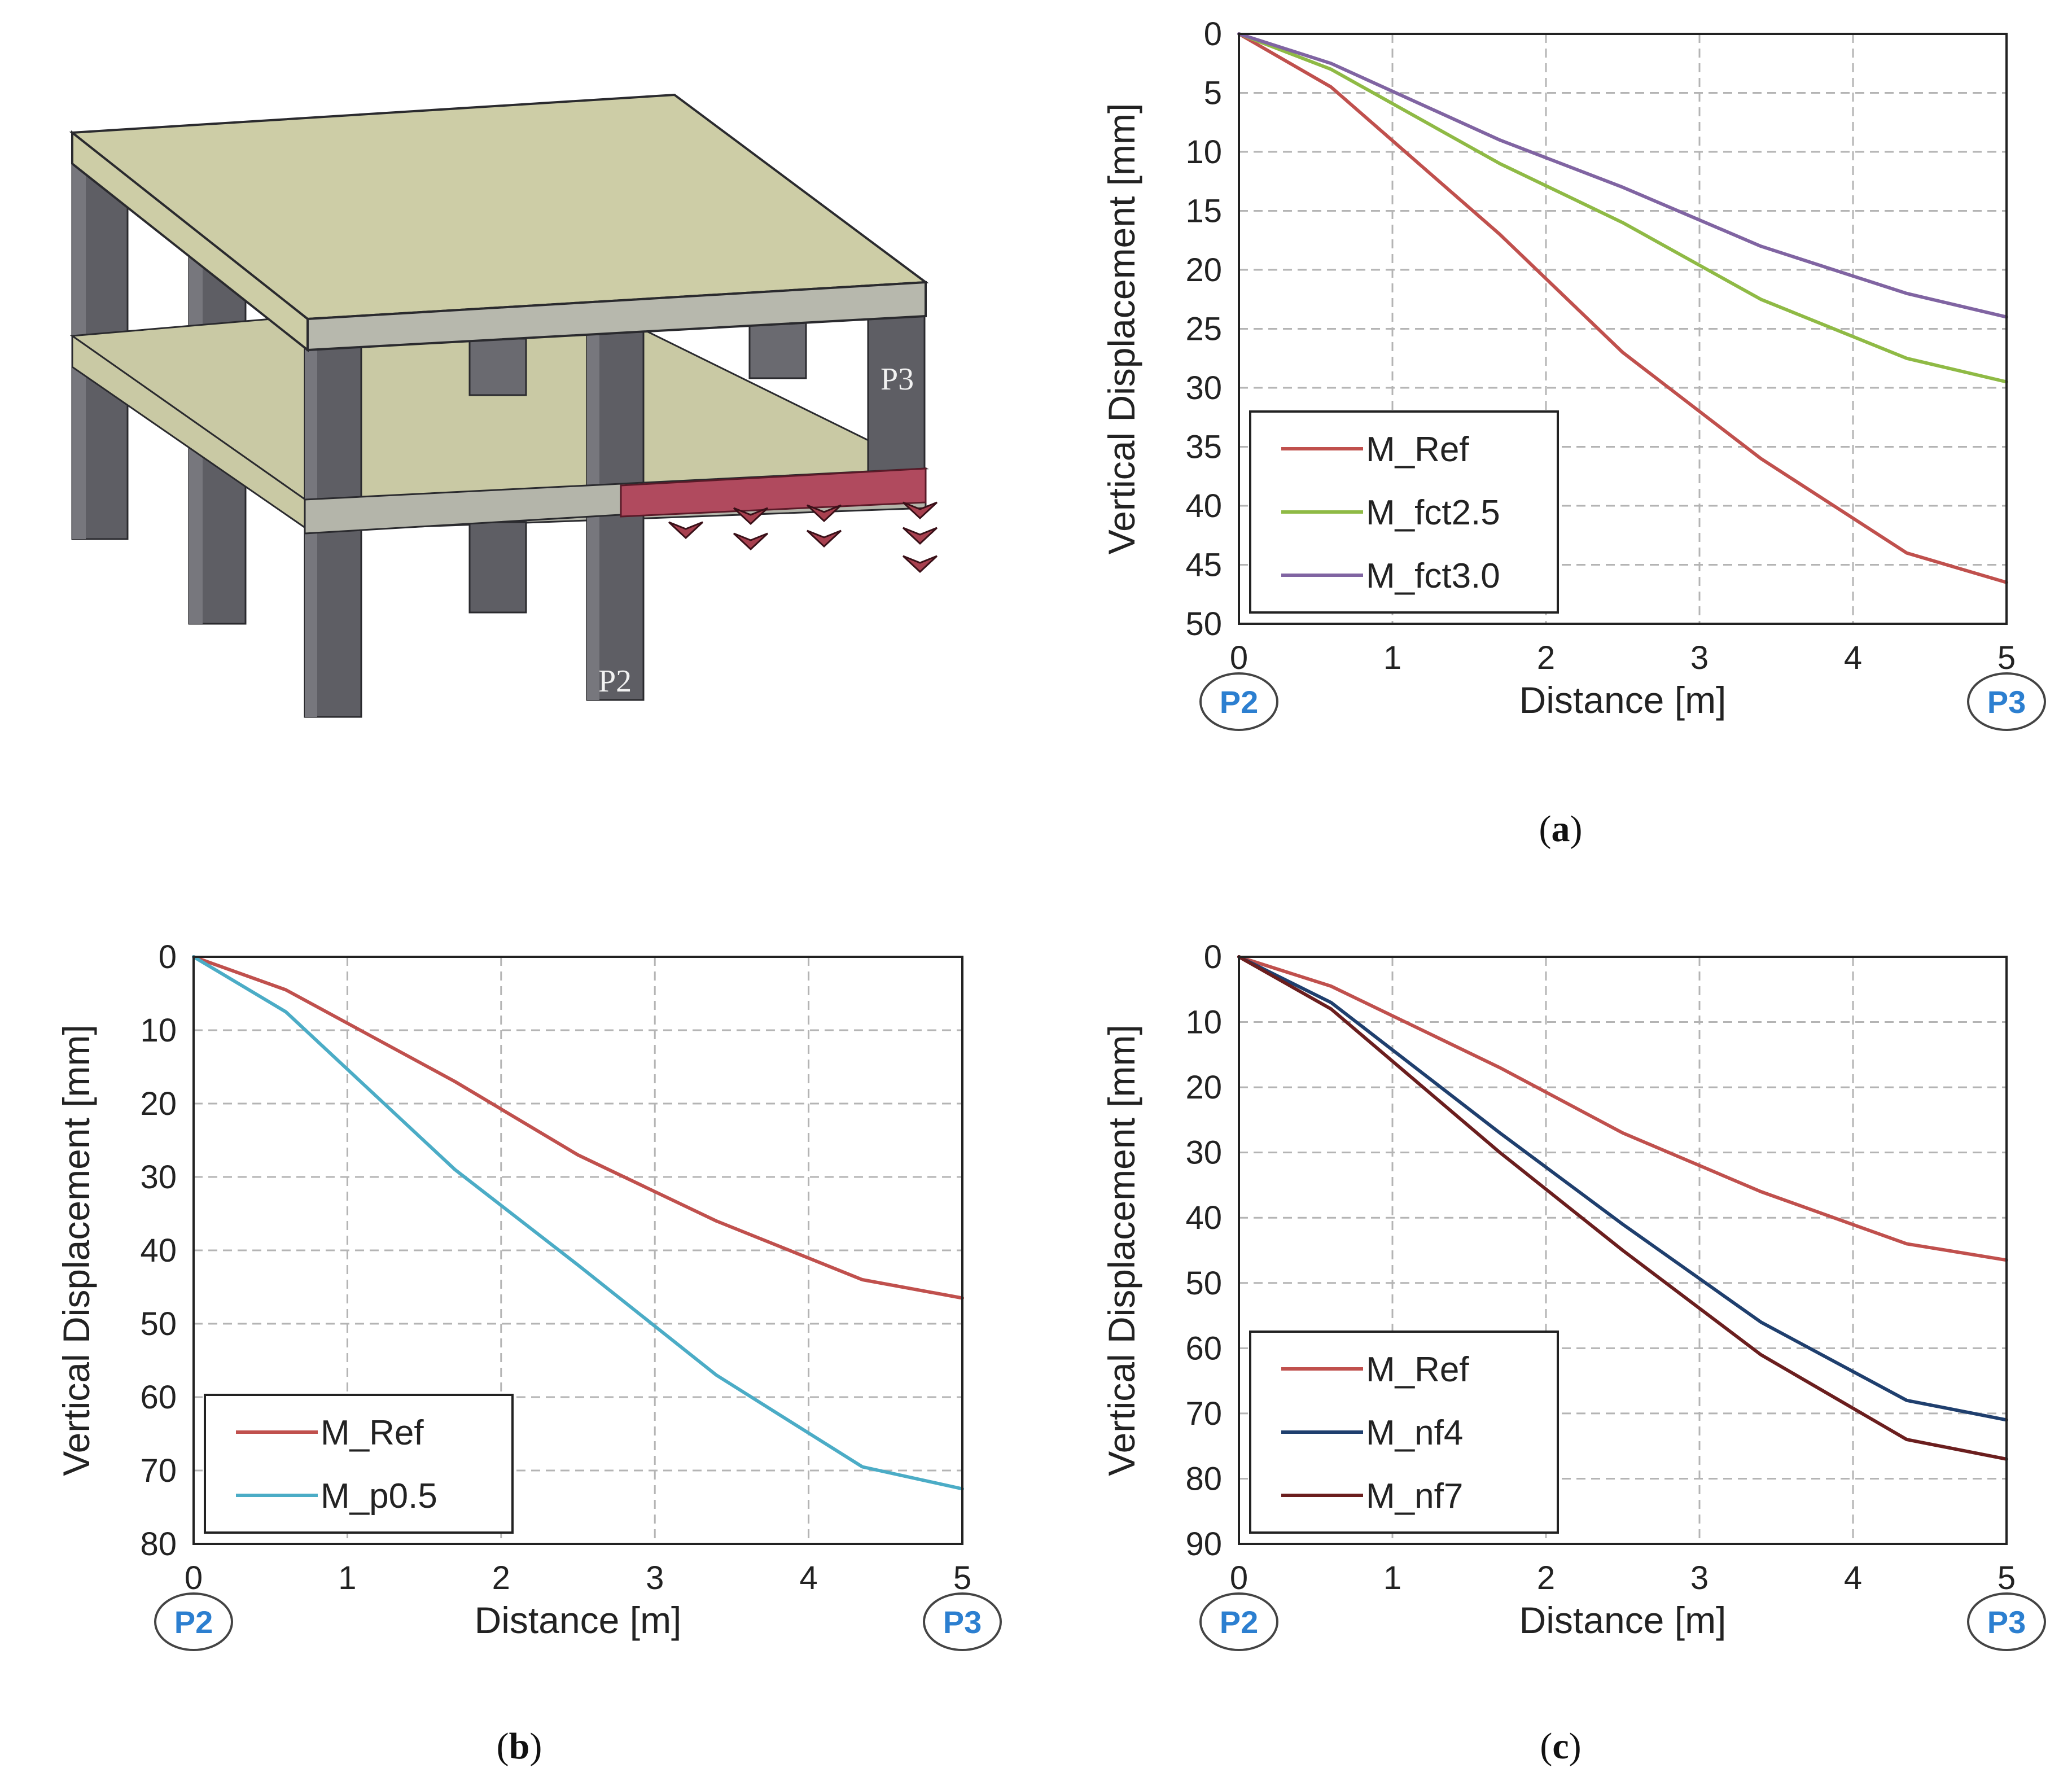 The height and width of the screenshot is (1790, 2072). I want to click on legend-entry: M_p0.5, so click(379, 1496).